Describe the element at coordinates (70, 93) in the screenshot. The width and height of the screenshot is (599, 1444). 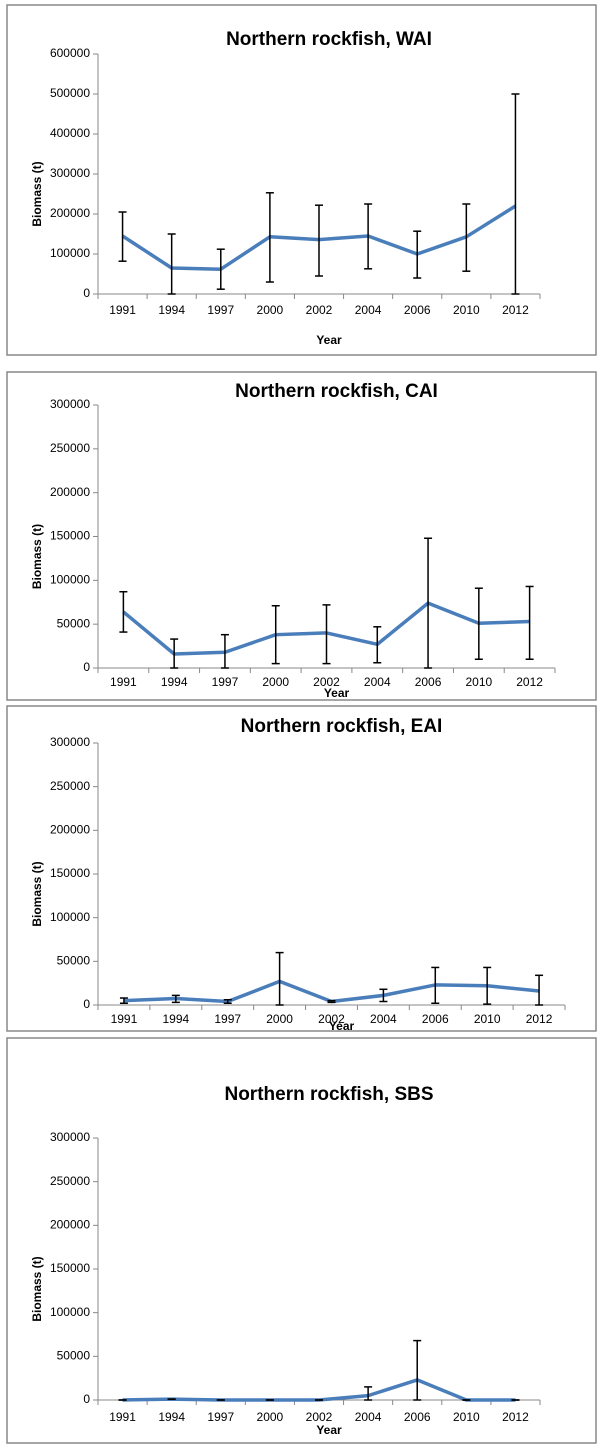
I see `y-tick-label: 500000` at that location.